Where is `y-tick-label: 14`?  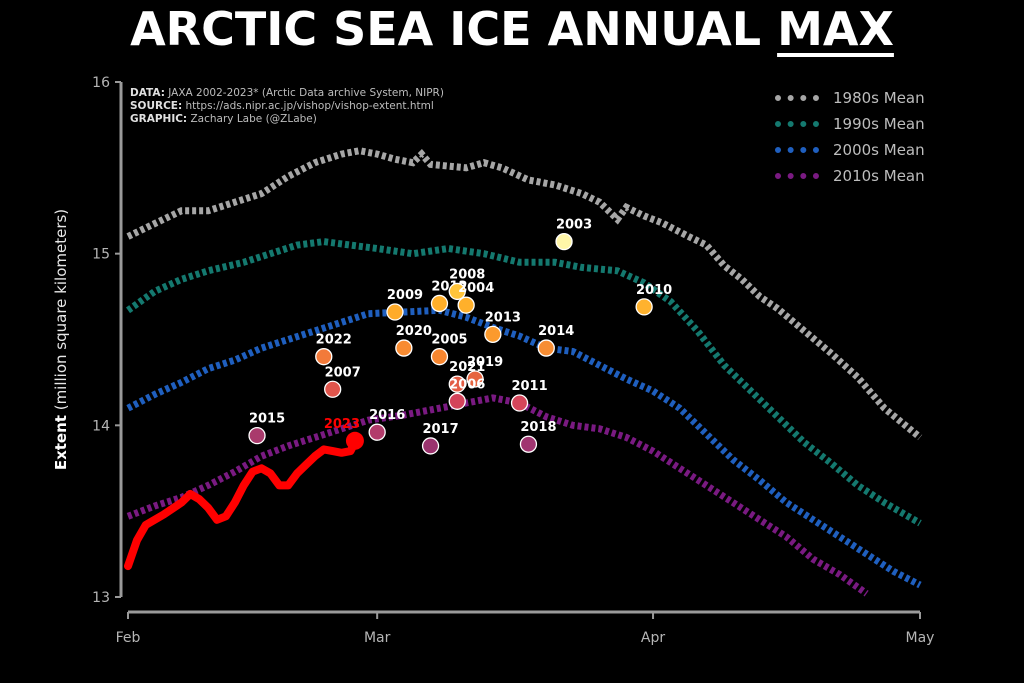
y-tick-label: 14 is located at coordinates (101, 426).